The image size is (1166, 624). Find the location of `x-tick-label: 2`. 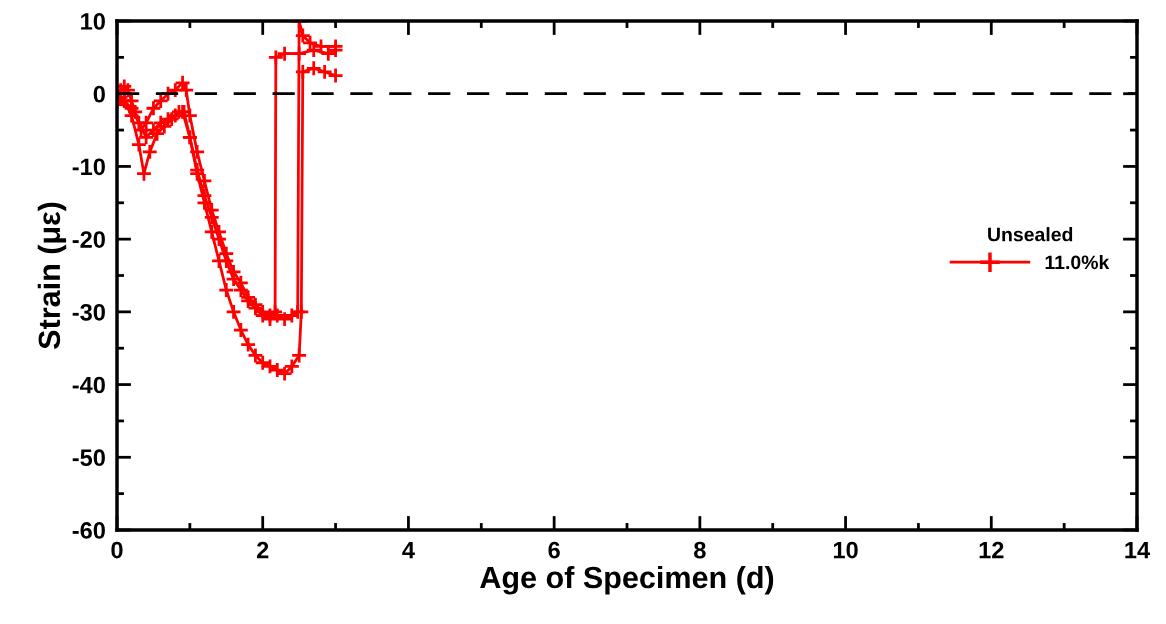

x-tick-label: 2 is located at coordinates (262, 550).